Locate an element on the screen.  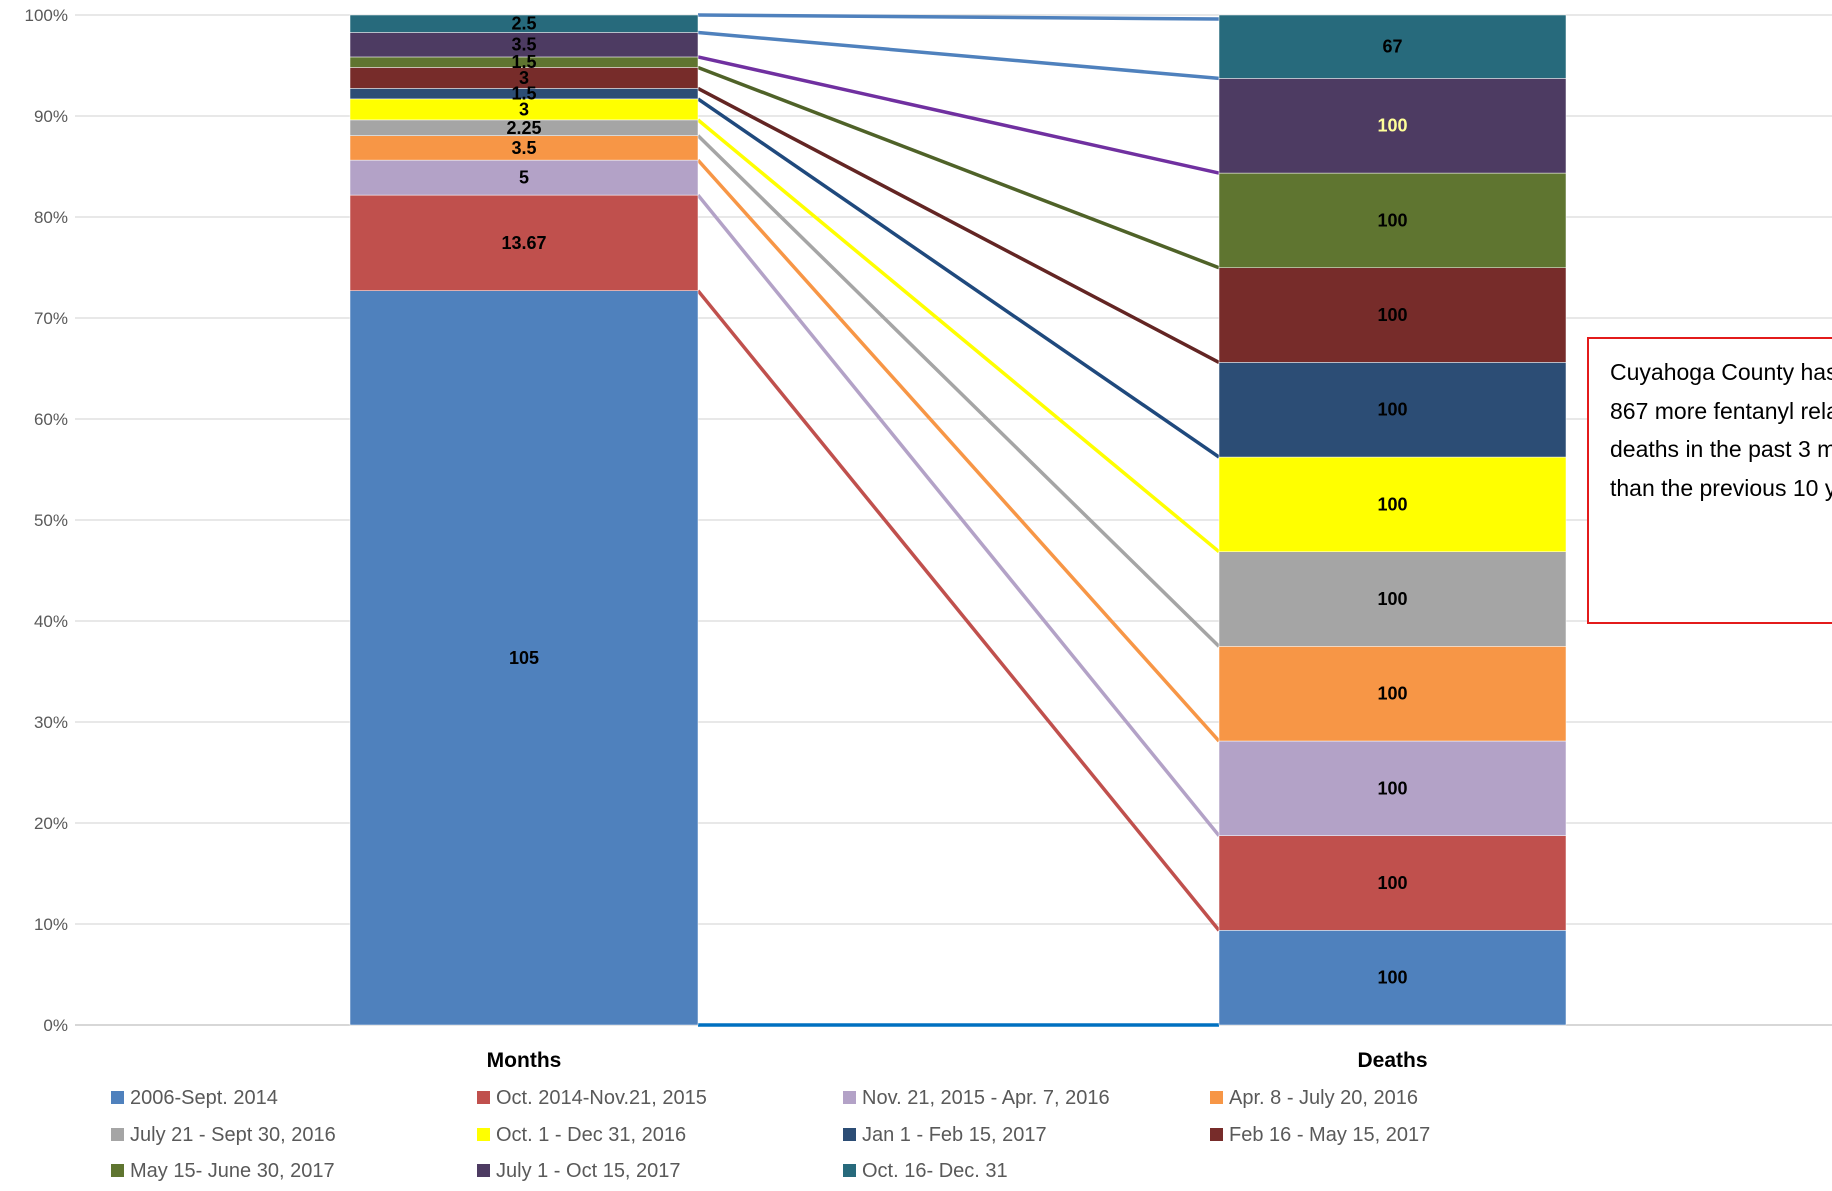
y-tick-label: 100% is located at coordinates (46, 15).